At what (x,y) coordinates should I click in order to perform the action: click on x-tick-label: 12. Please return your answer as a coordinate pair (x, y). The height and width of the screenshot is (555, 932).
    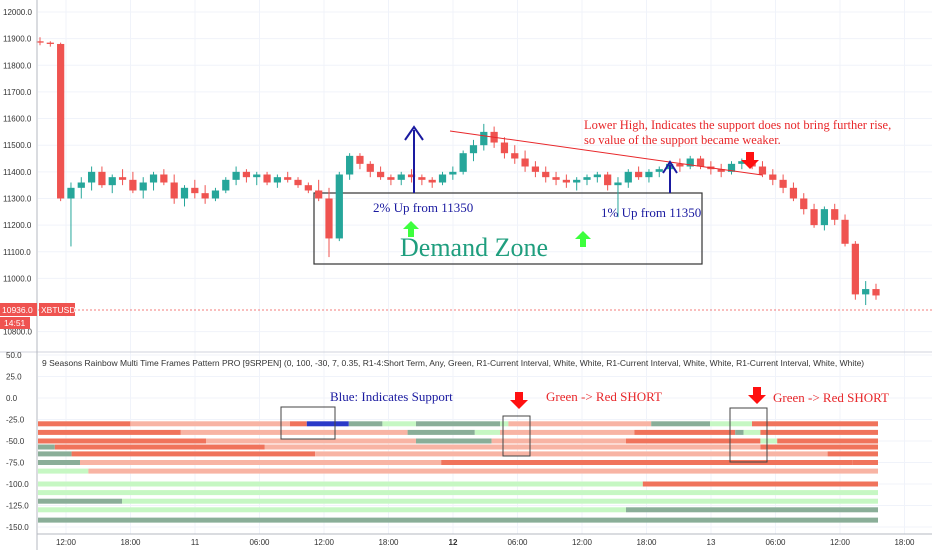
    Looking at the image, I should click on (453, 542).